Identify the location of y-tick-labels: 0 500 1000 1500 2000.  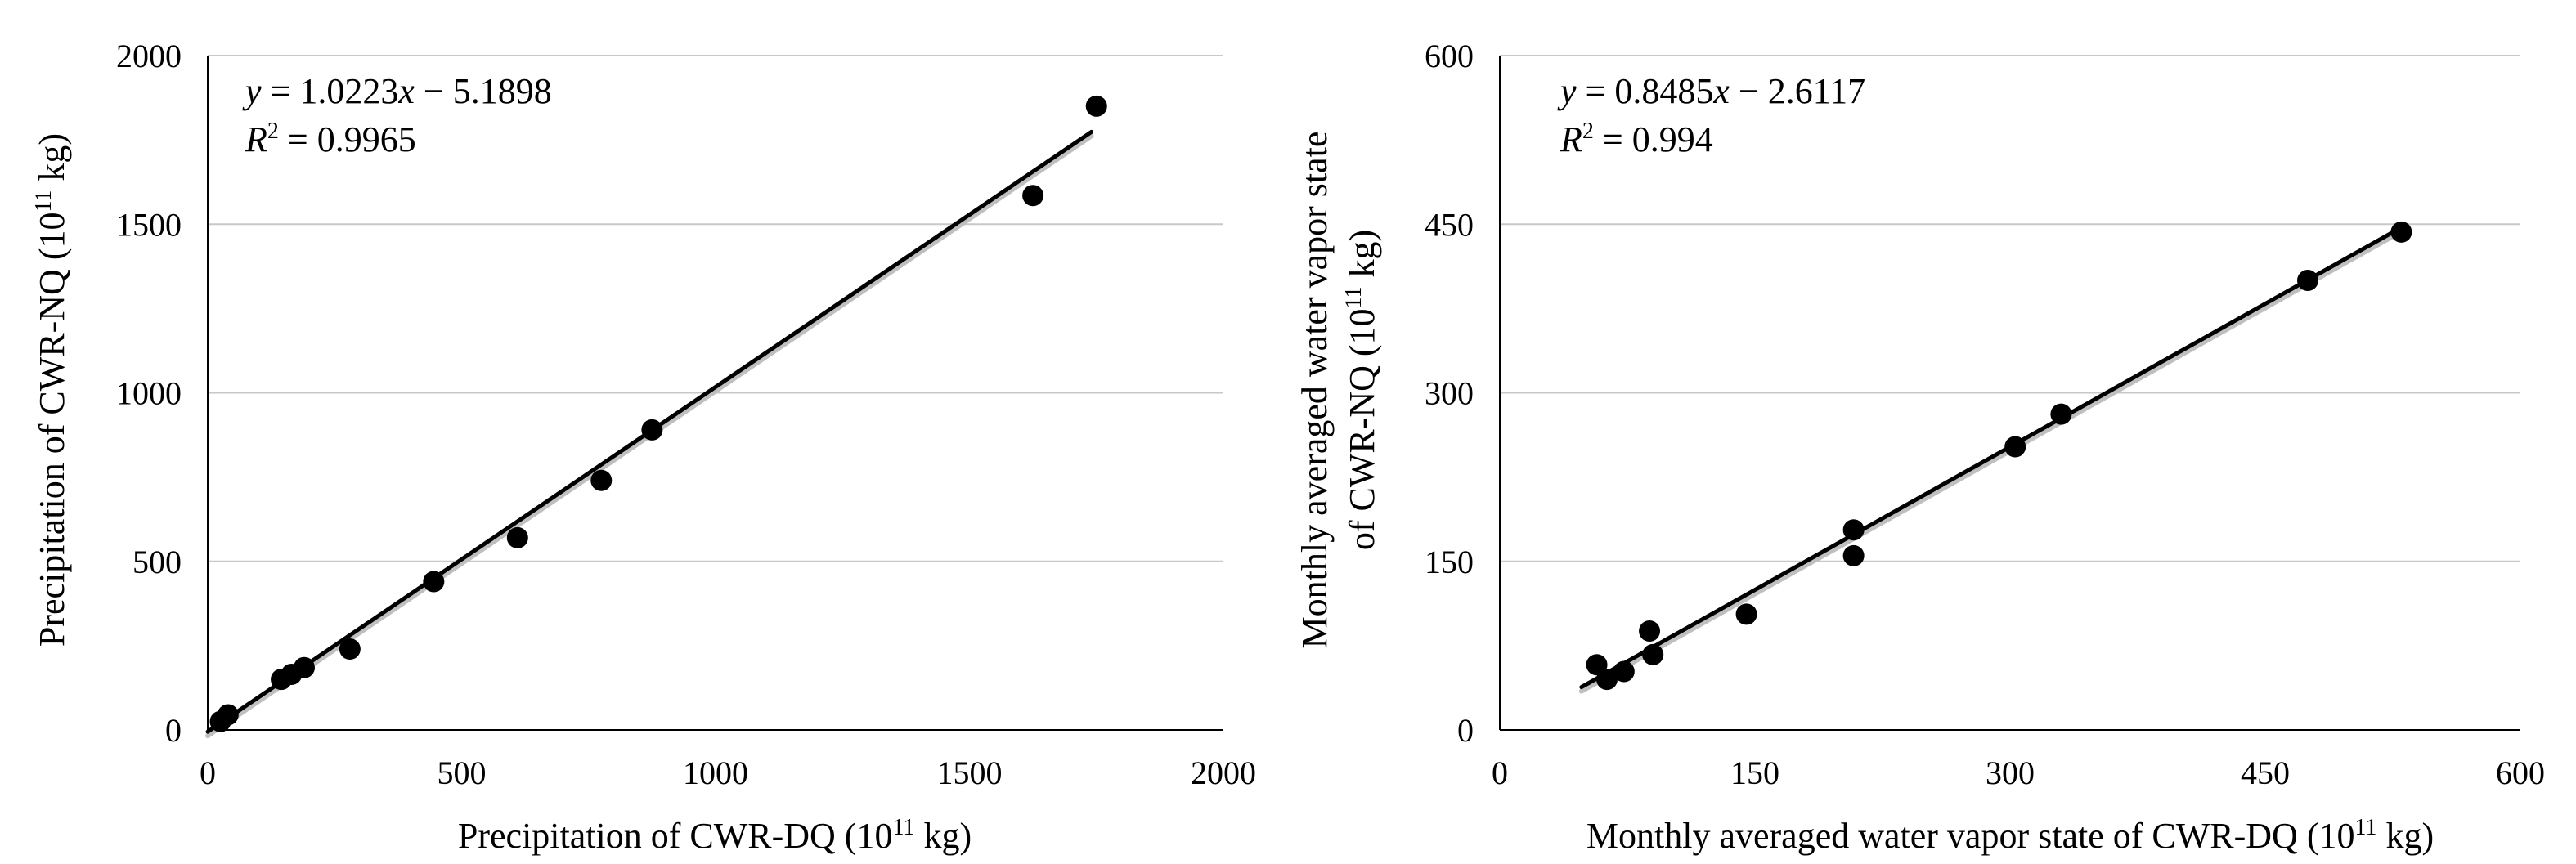
(149, 393).